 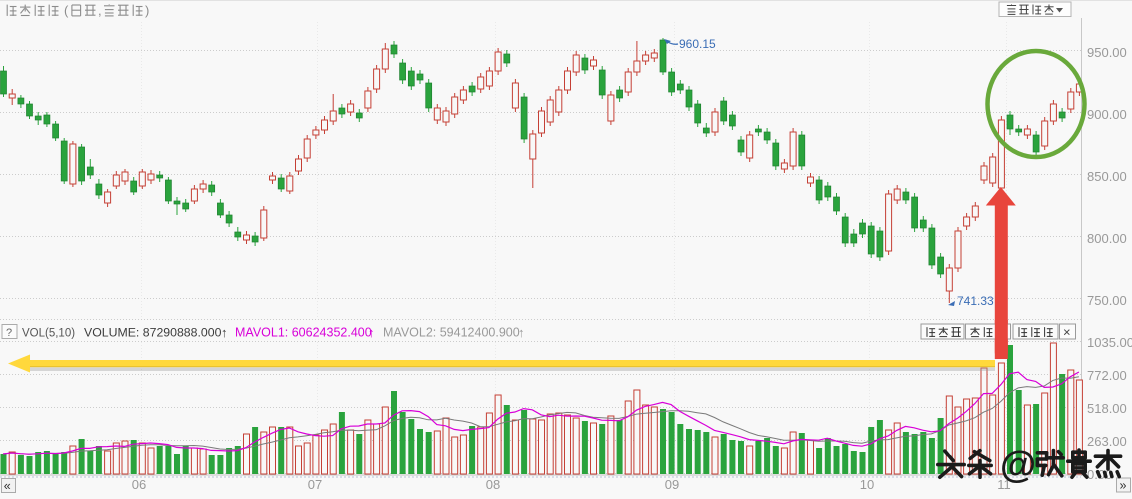 What do you see at coordinates (1109, 342) in the screenshot?
I see `svg-text: 1035.00` at bounding box center [1109, 342].